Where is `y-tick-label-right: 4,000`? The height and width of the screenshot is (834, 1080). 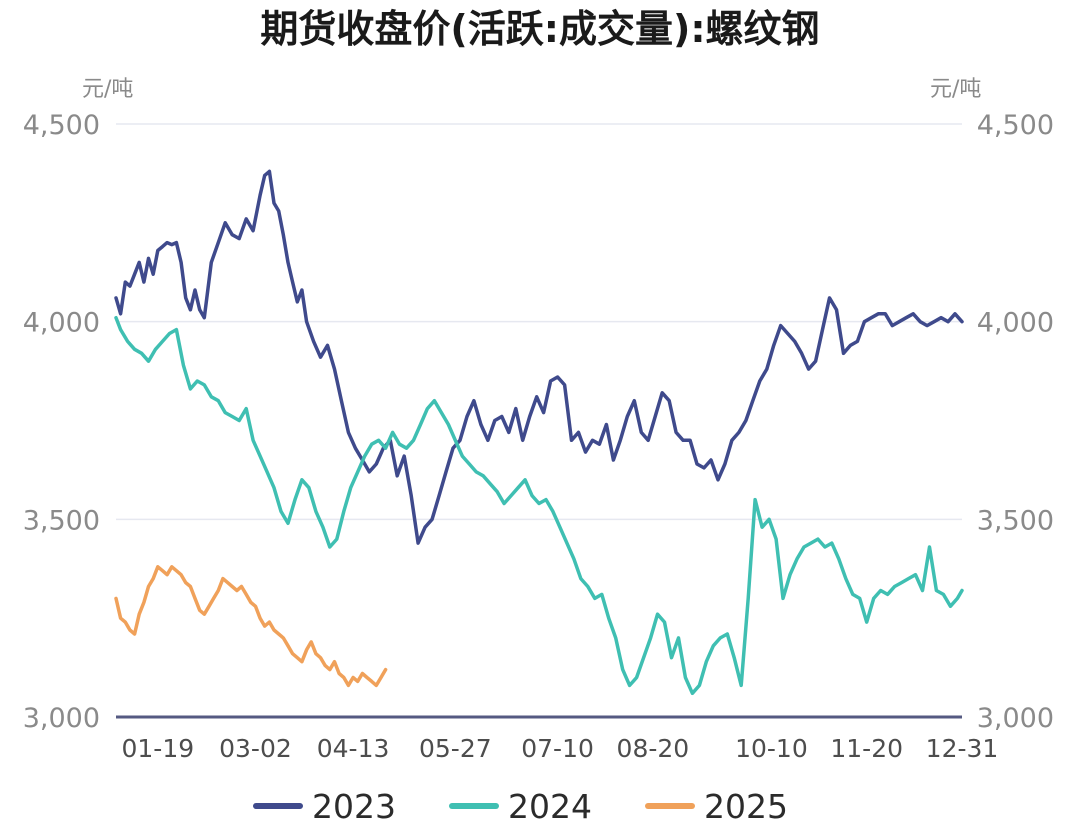
y-tick-label-right: 4,000 is located at coordinates (1015, 323).